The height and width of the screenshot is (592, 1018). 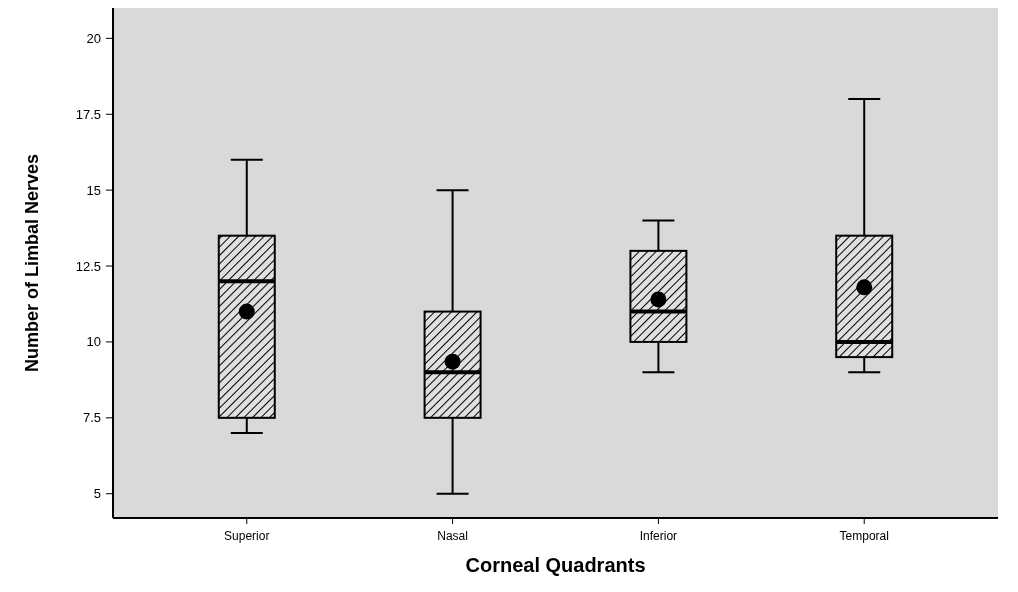 I want to click on x-axis-title: Corneal Quadrants, so click(x=555, y=565).